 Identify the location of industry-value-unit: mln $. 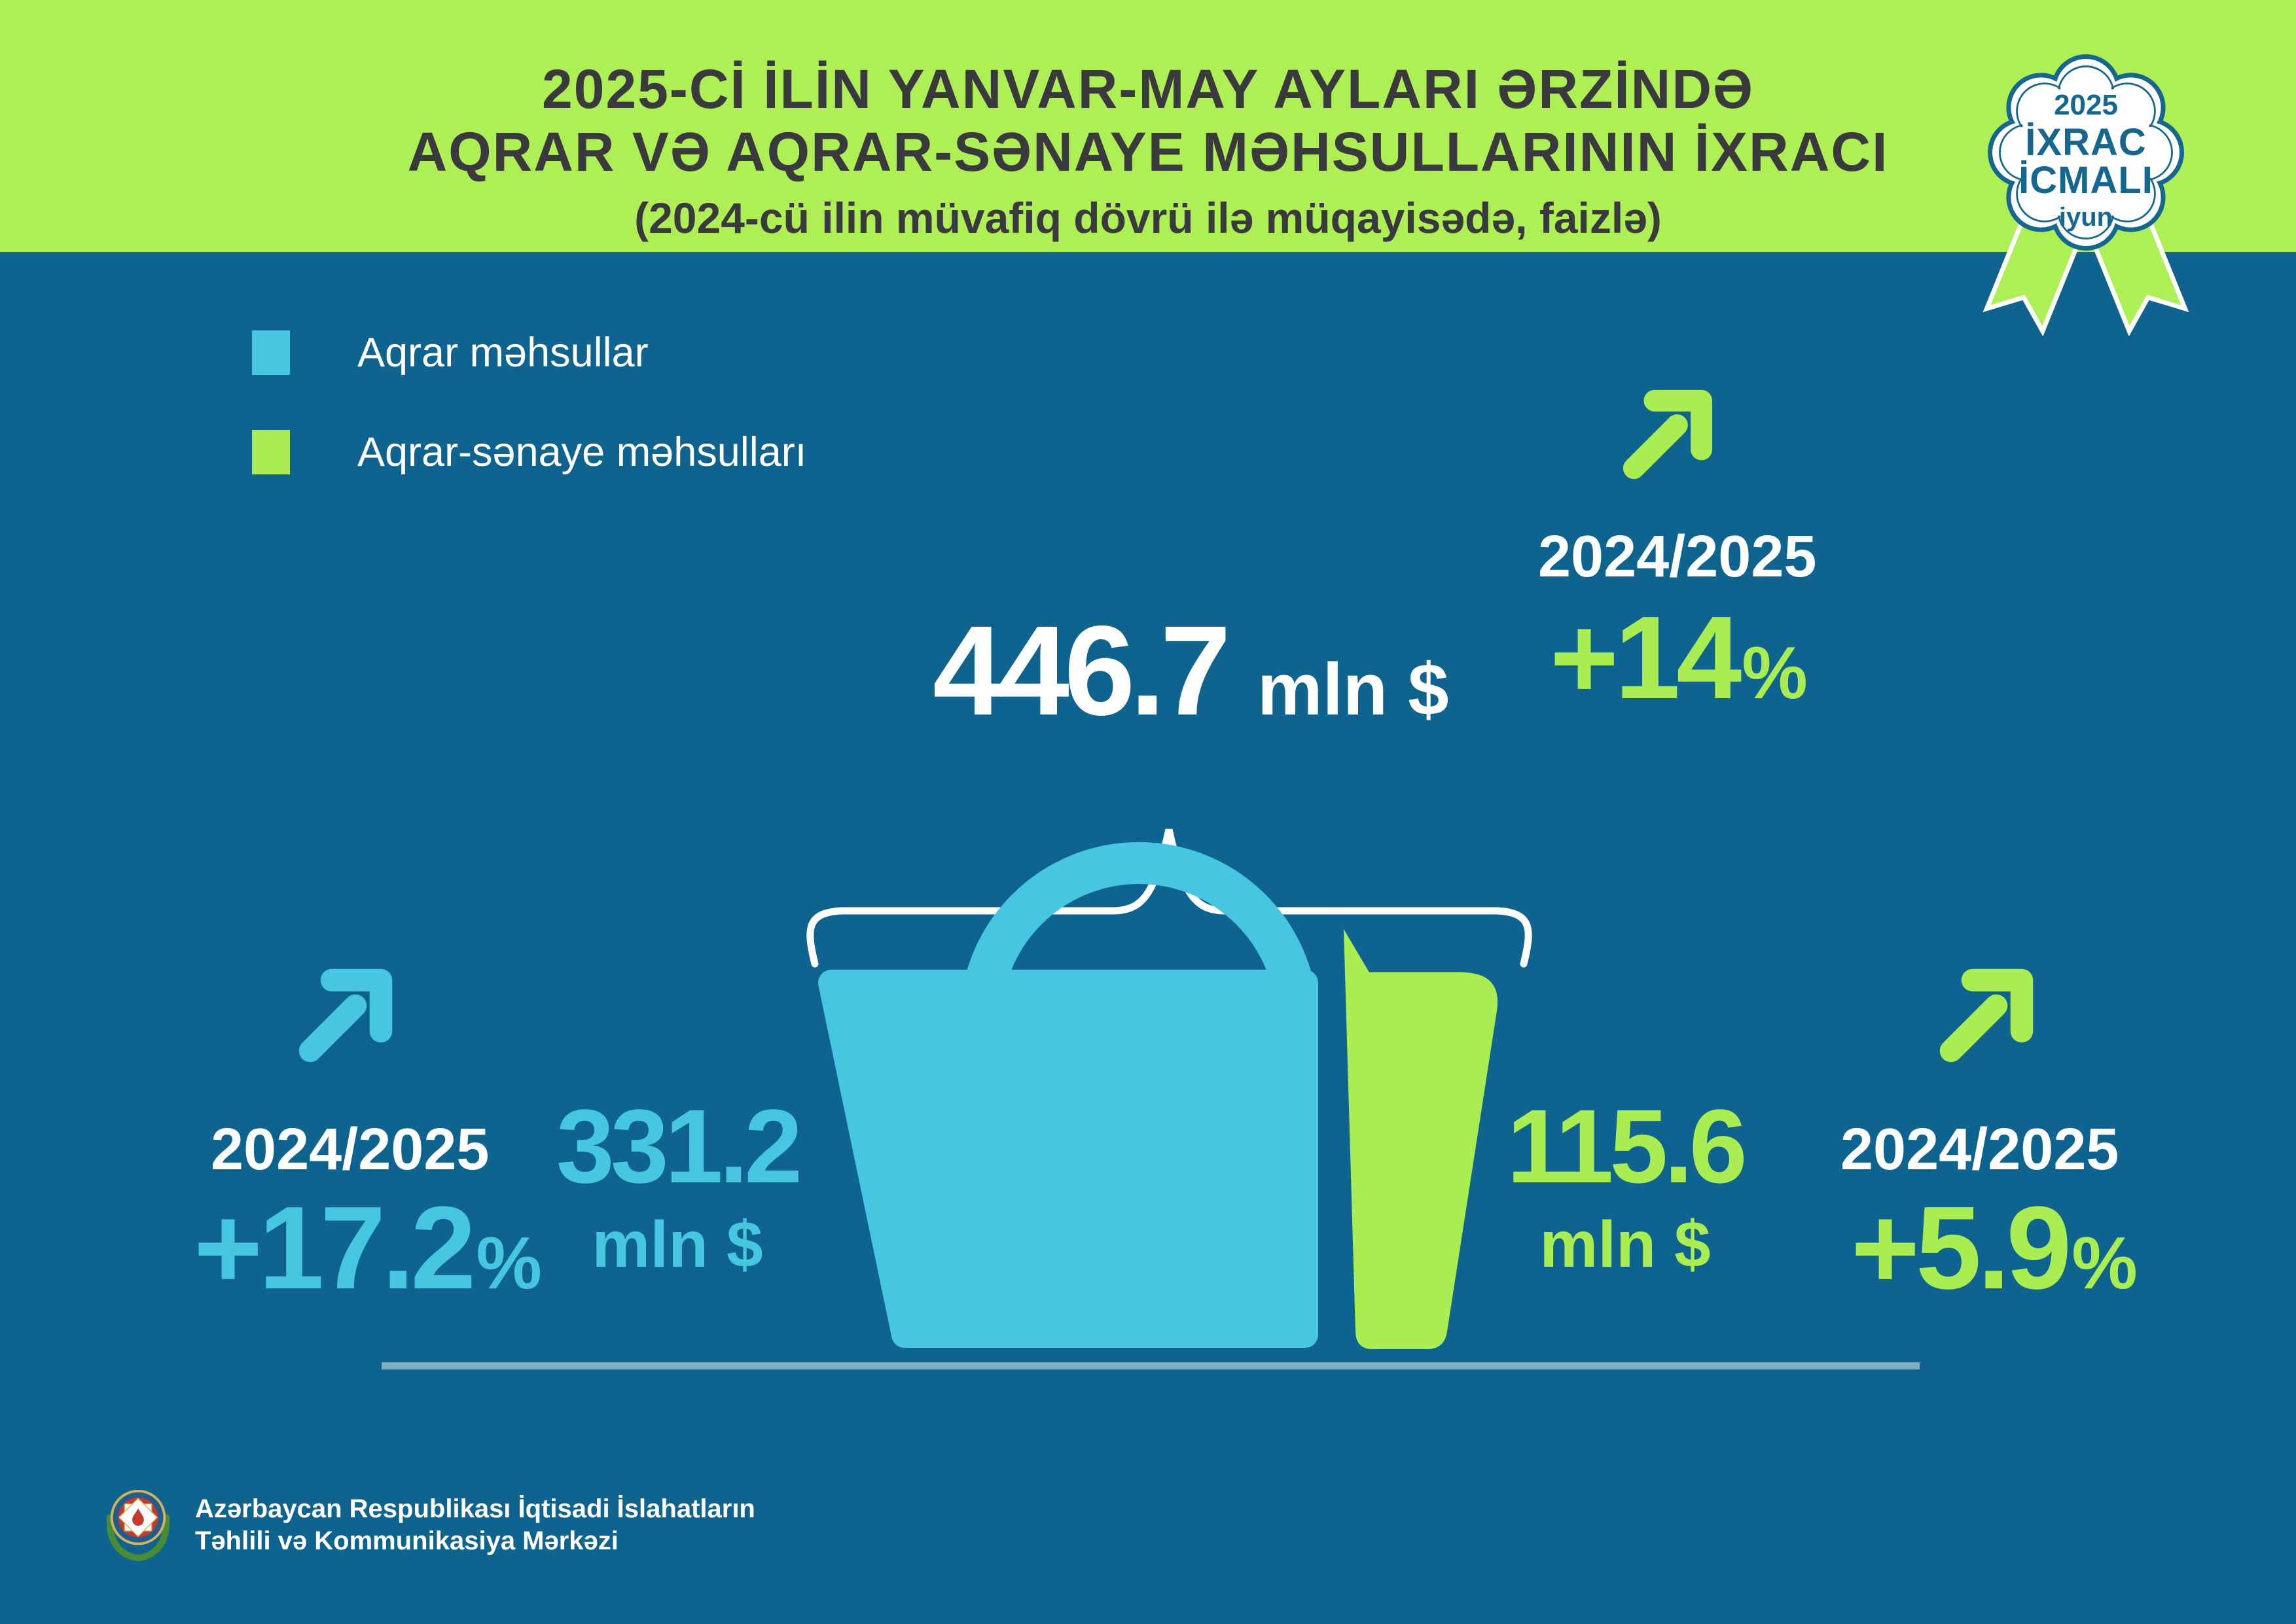
(1625, 1244).